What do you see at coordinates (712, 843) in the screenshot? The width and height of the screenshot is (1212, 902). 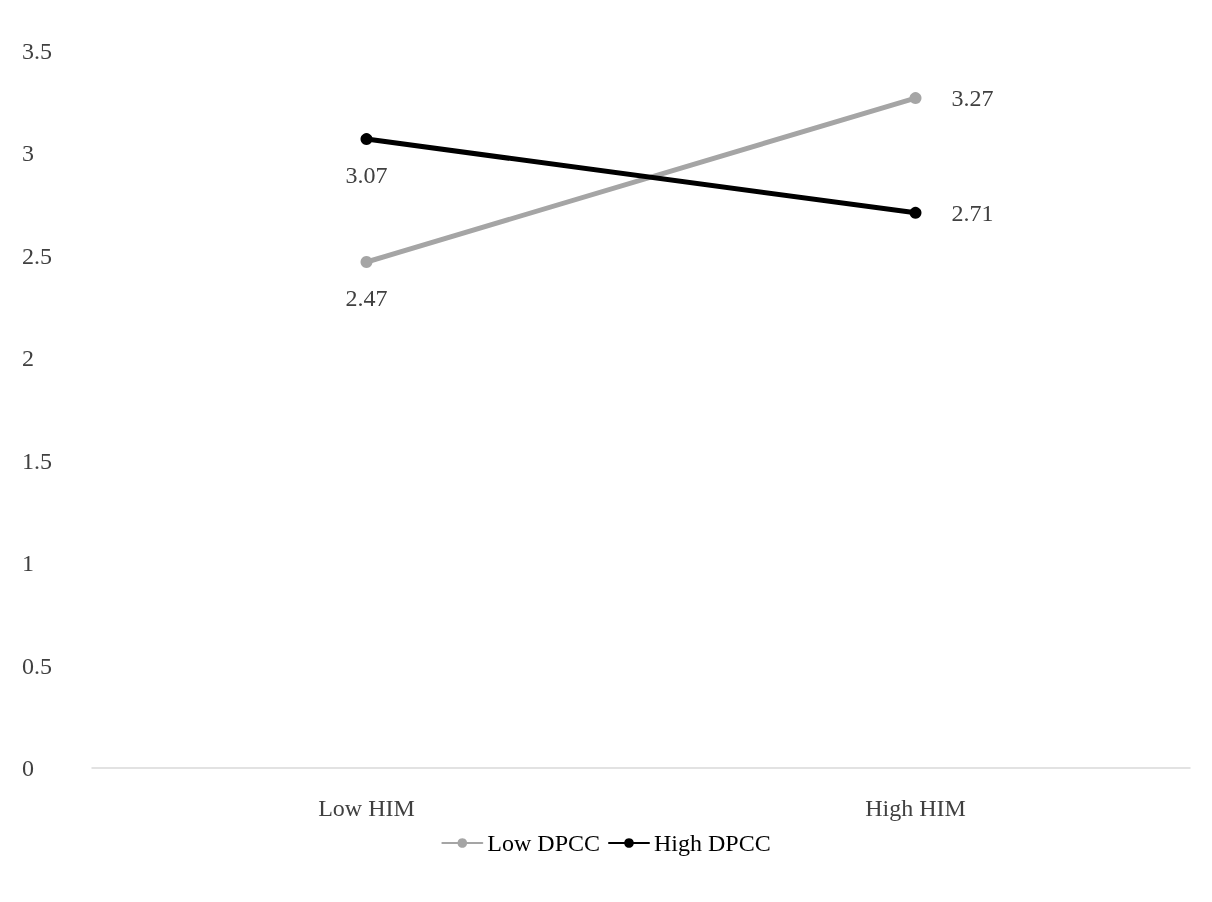 I see `legend-label: High DPCC` at bounding box center [712, 843].